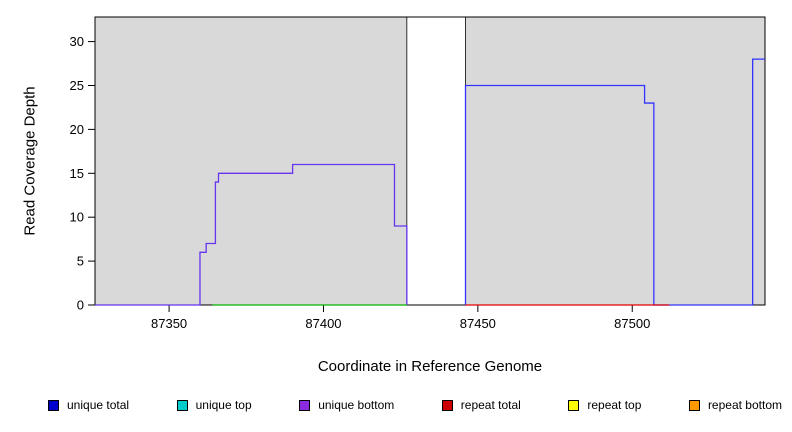 This screenshot has height=432, width=792. I want to click on y-axis-title: Read Coverage Depth, so click(30, 161).